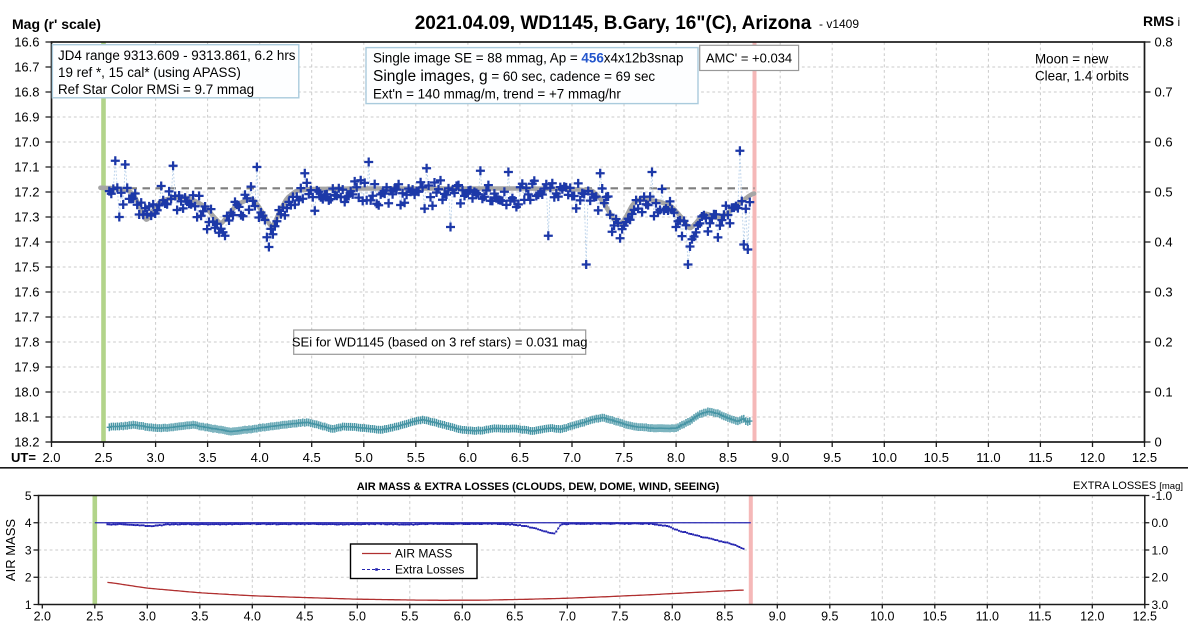  What do you see at coordinates (1162, 496) in the screenshot?
I see `svg-text: -1.0` at bounding box center [1162, 496].